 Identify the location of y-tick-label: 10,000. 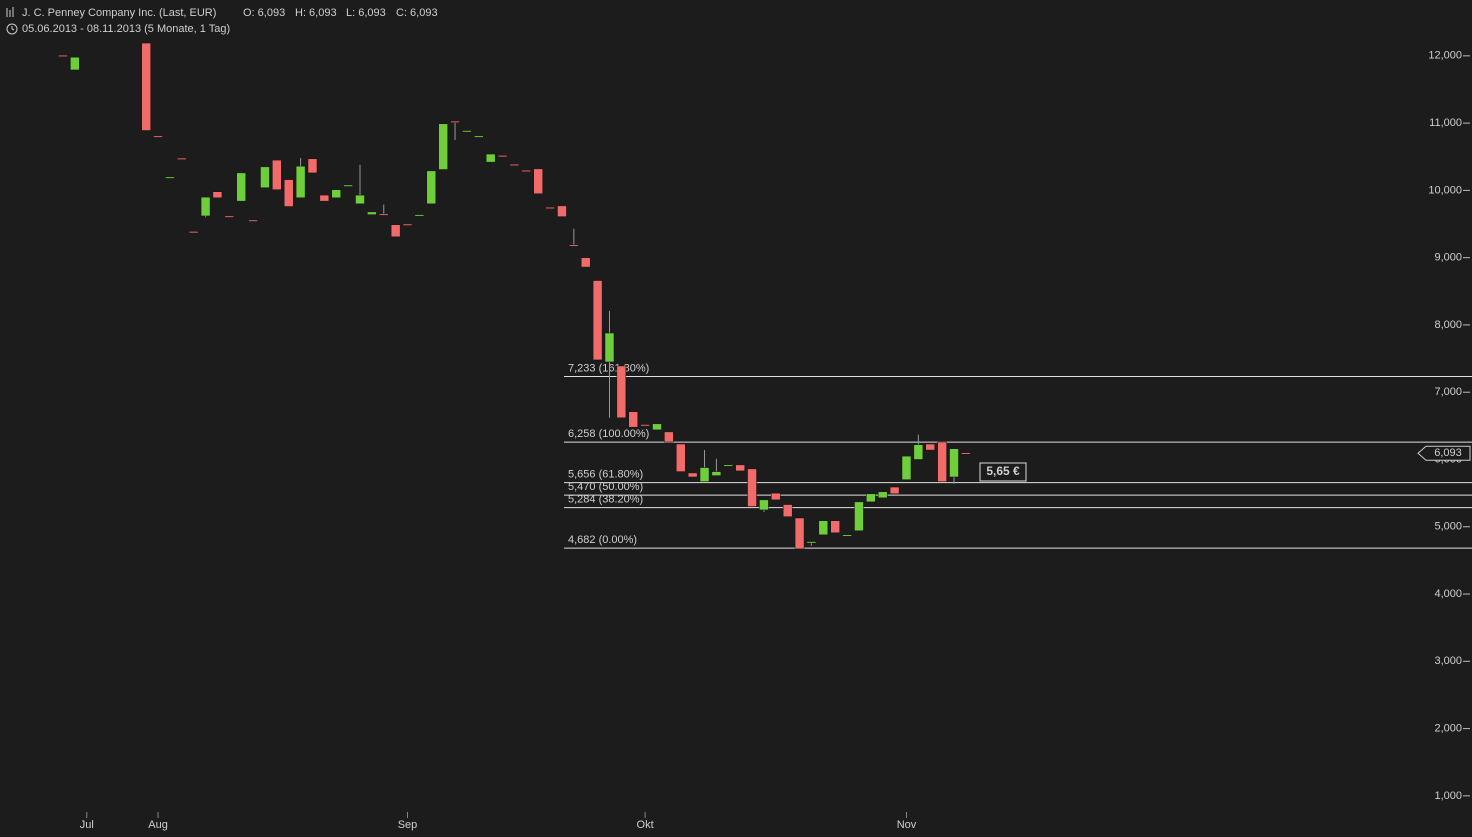
(1445, 190).